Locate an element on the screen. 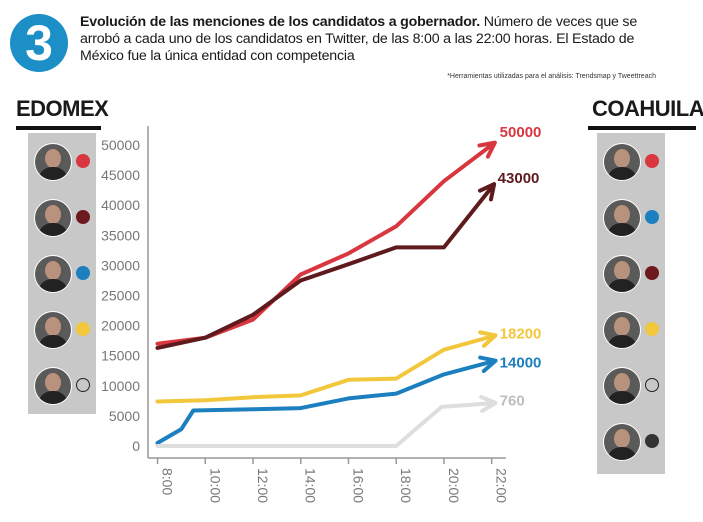  x-tick-label: 22:00 is located at coordinates (502, 485).